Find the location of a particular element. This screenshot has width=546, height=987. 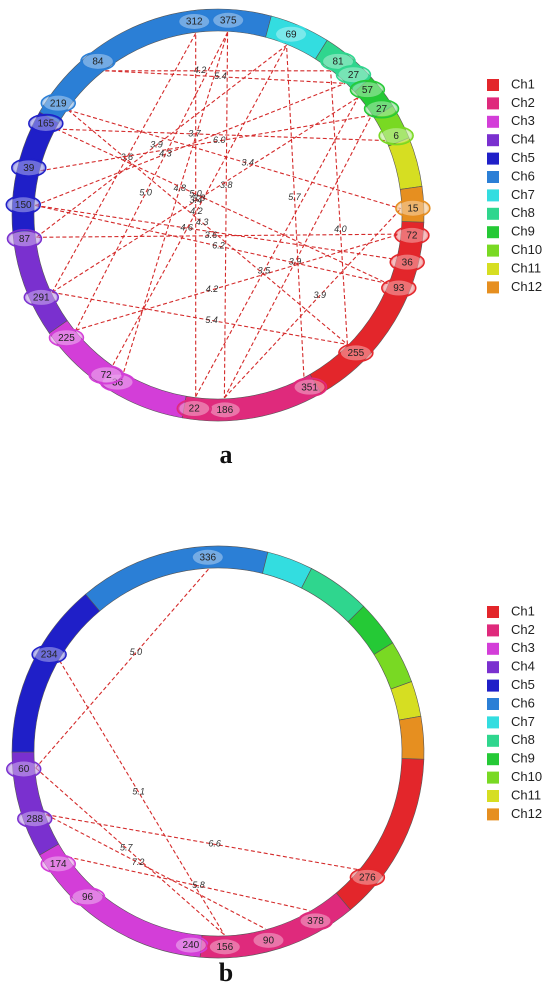

legend-label: Ch6 is located at coordinates (523, 175).